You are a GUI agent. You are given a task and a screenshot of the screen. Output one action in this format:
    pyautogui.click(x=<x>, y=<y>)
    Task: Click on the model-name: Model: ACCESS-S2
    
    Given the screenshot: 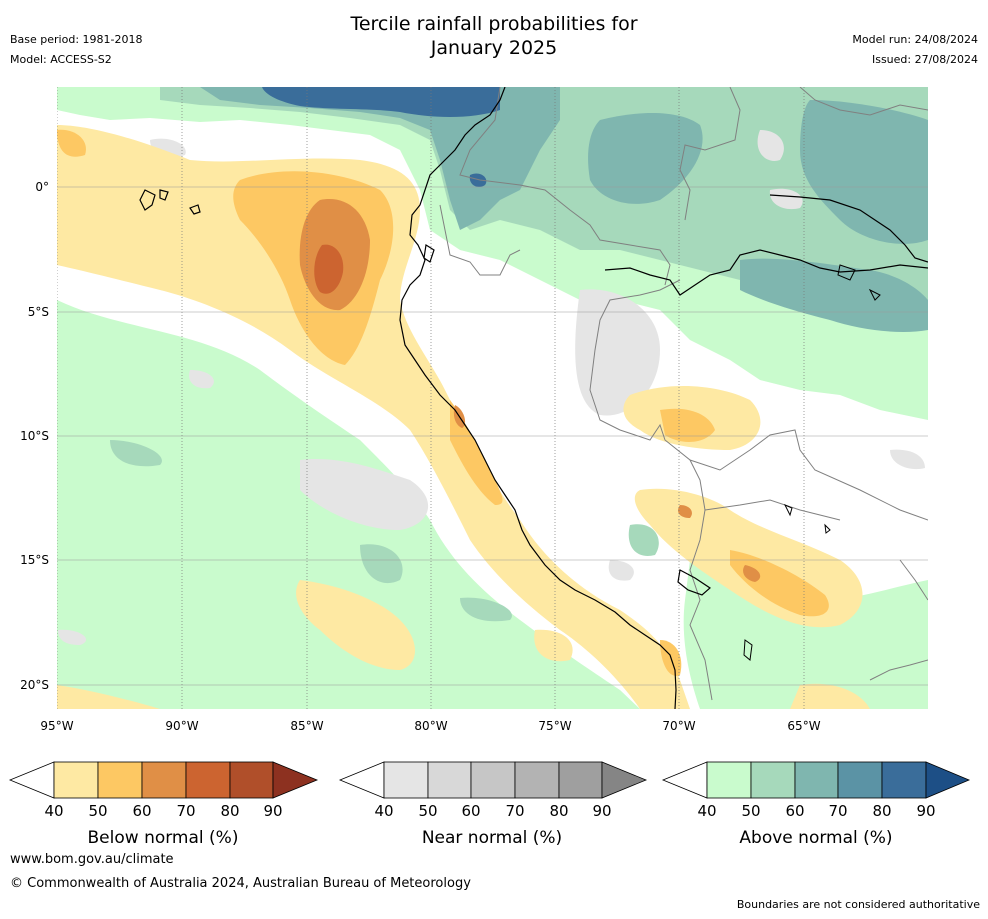 What is the action you would take?
    pyautogui.click(x=61, y=59)
    